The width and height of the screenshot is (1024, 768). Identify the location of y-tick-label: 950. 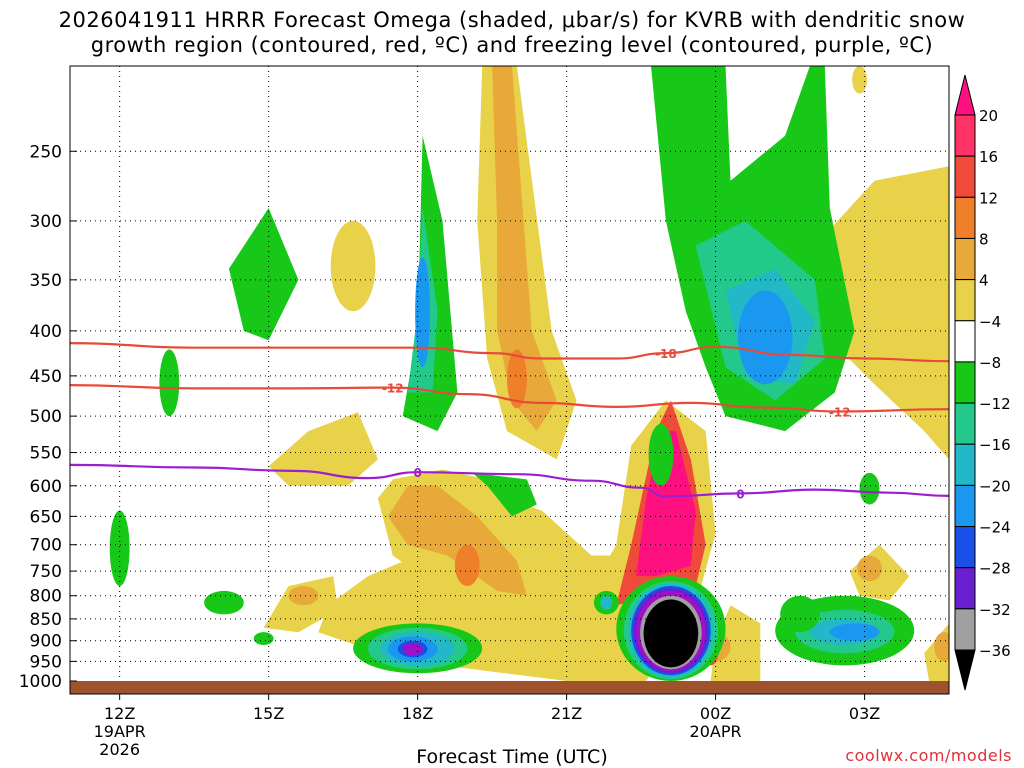
(46, 662).